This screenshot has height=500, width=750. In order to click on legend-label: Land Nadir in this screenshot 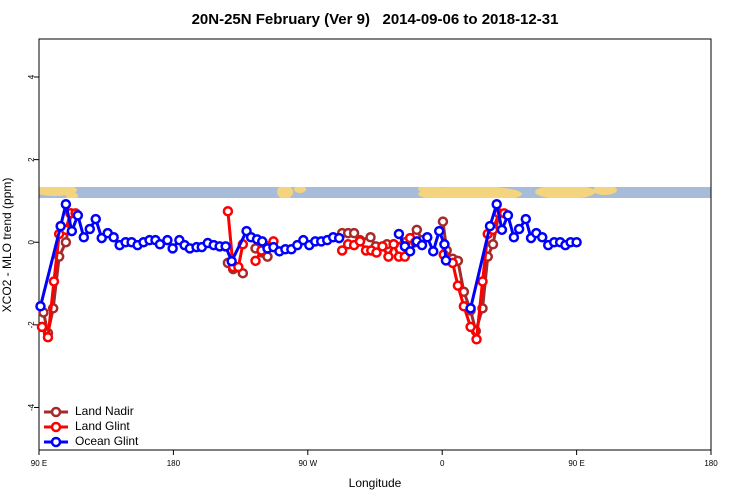, I will do `click(104, 411)`.